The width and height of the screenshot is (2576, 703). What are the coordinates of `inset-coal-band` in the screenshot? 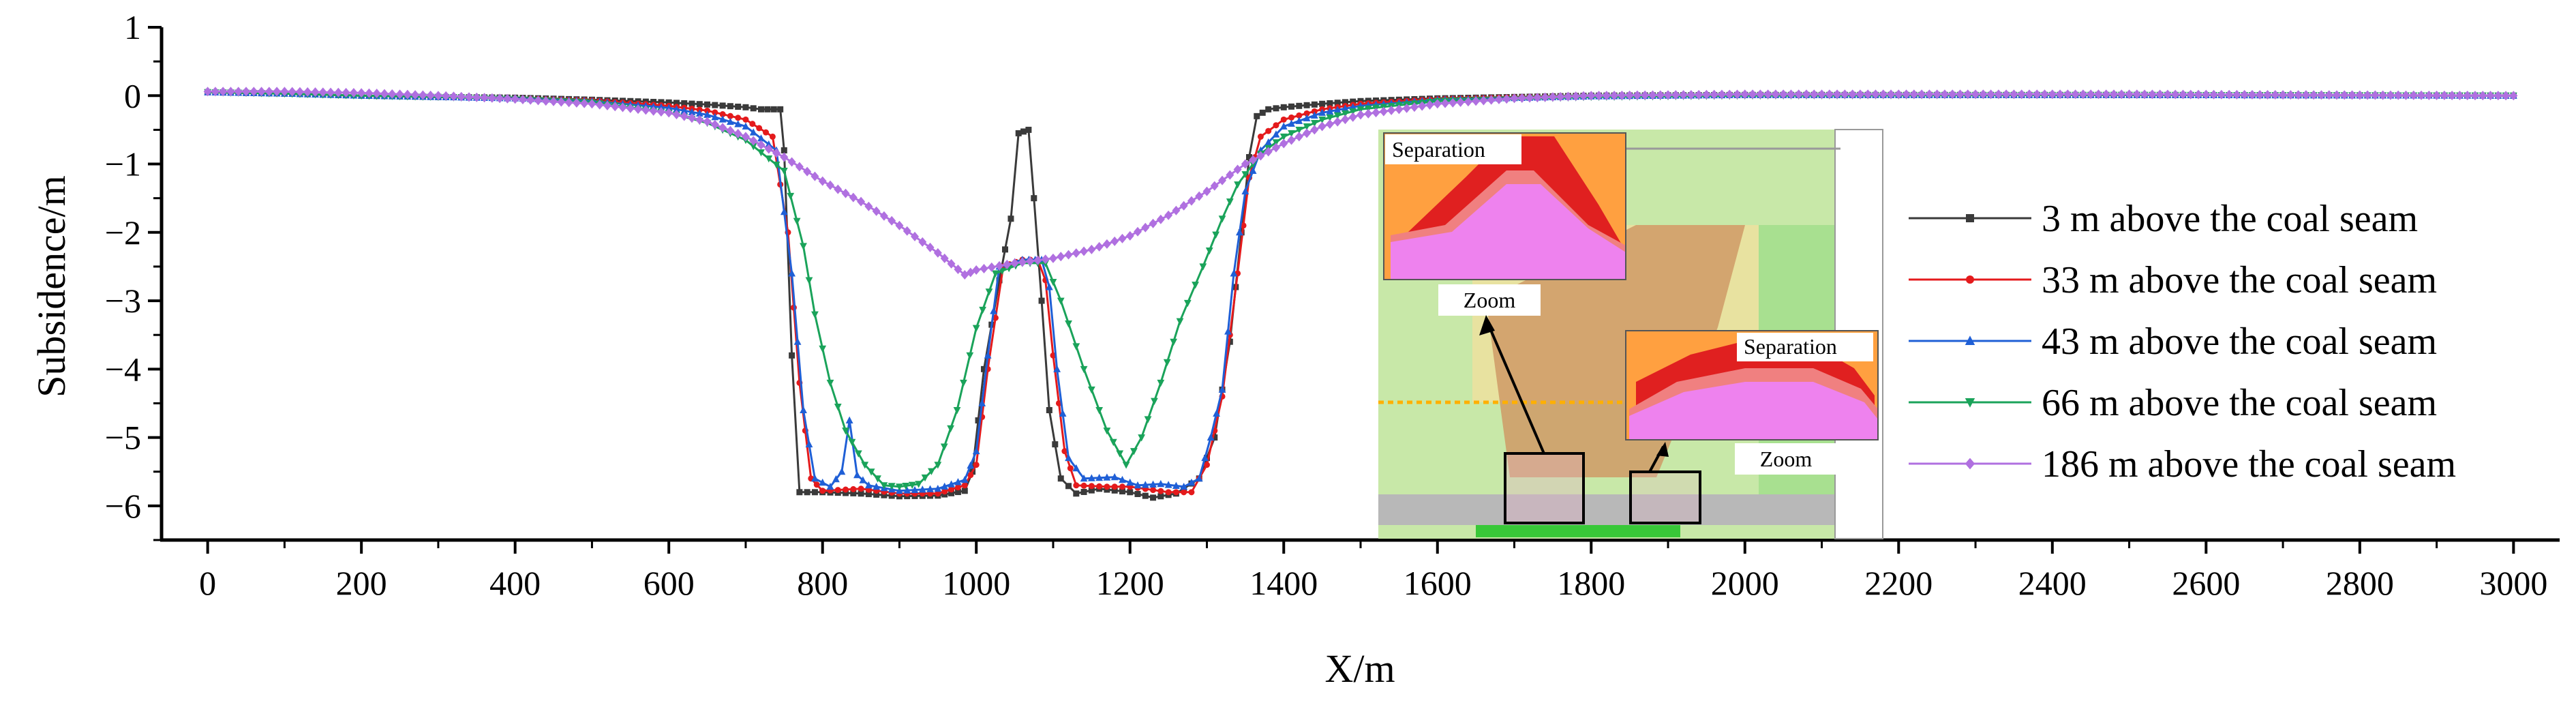 It's located at (1578, 531).